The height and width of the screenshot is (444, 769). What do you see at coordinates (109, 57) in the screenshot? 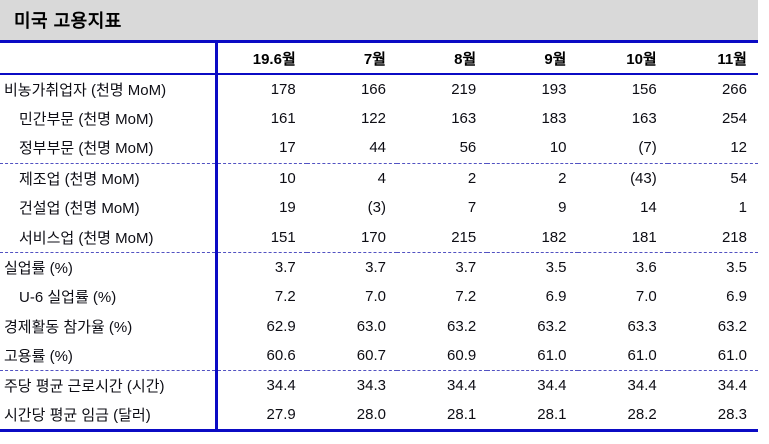
I see `corner-cell` at bounding box center [109, 57].